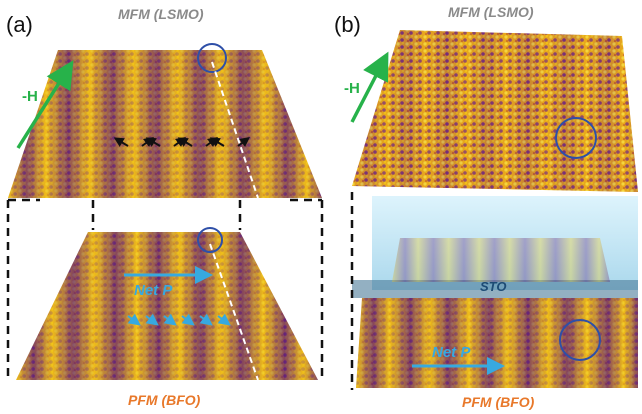  What do you see at coordinates (576, 138) in the screenshot?
I see `panel-b-top-marker-circle` at bounding box center [576, 138].